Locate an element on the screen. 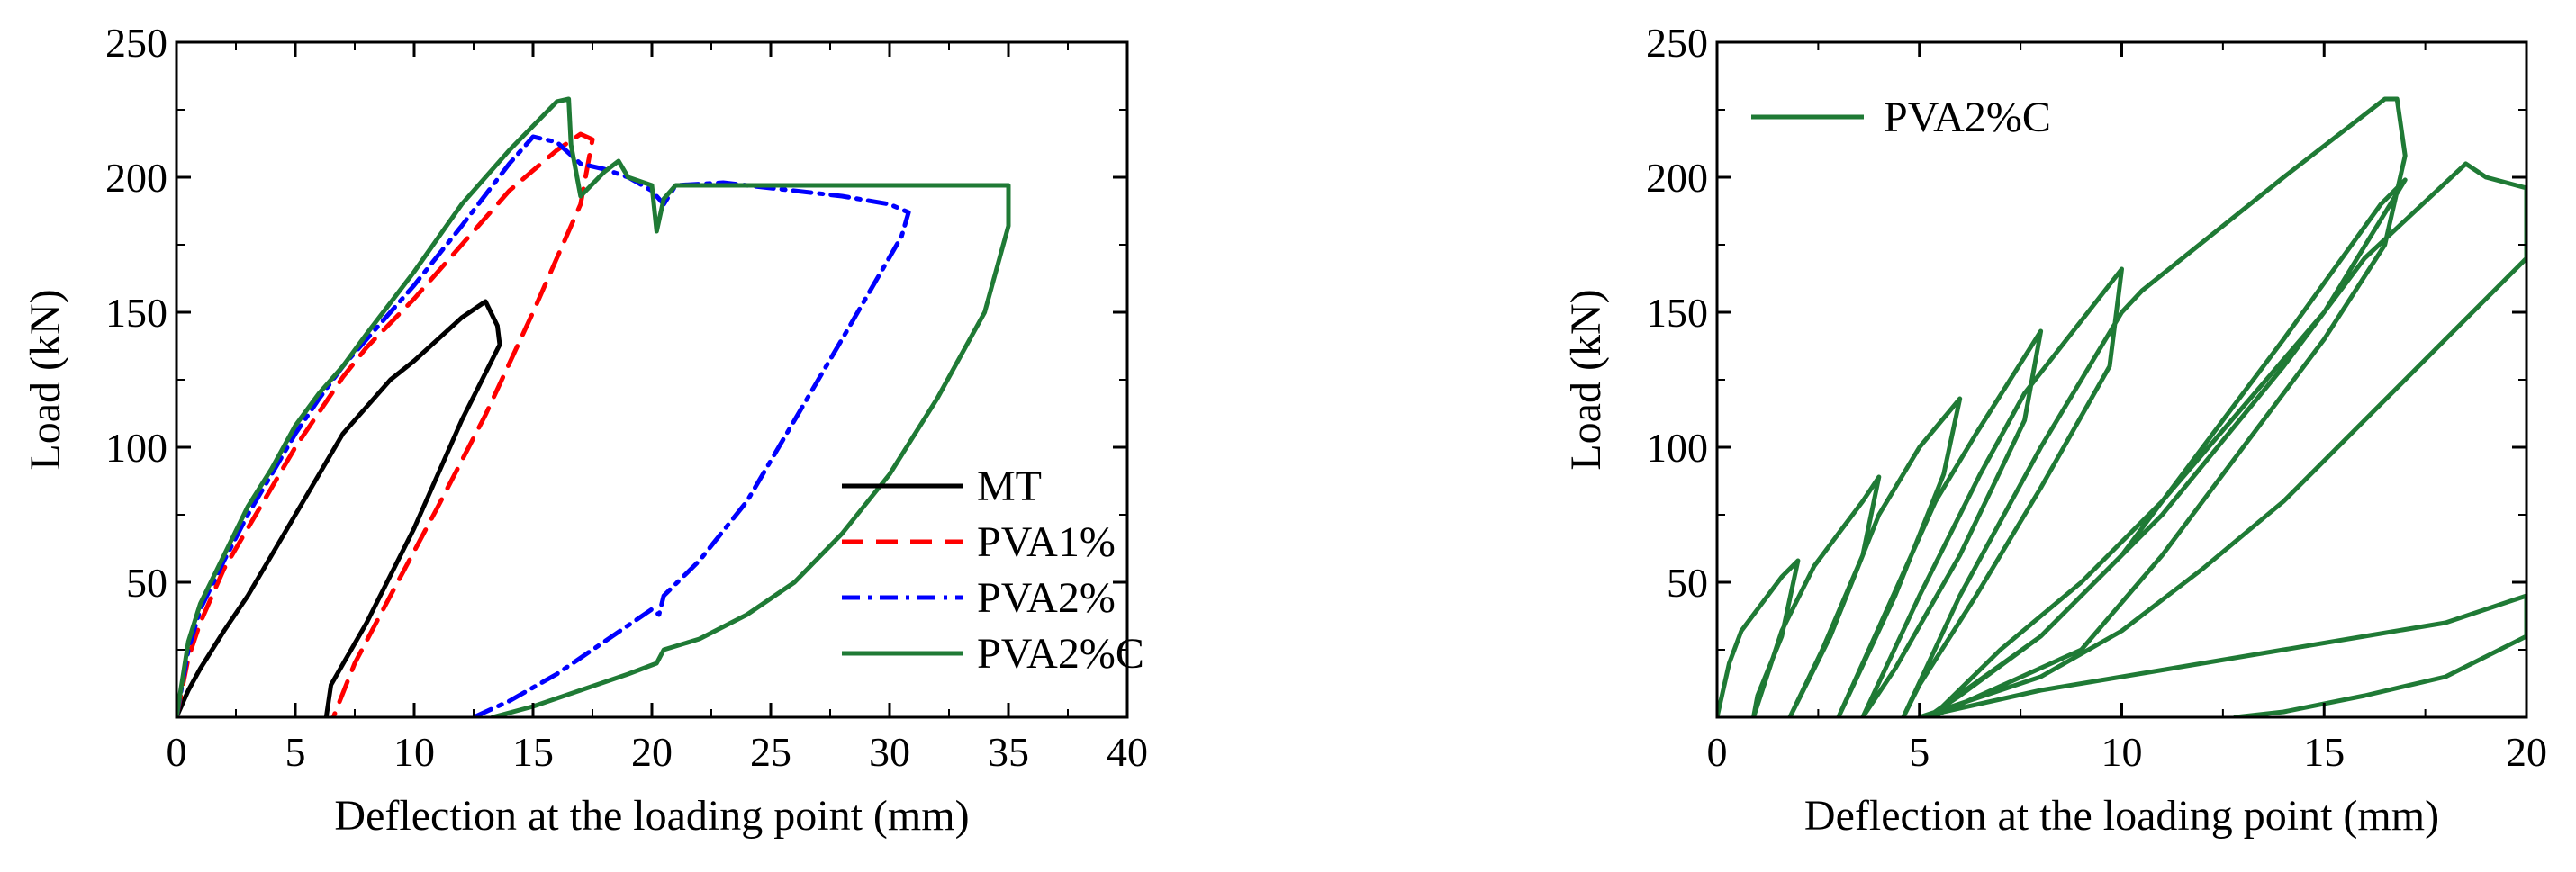  series-line-pva1- is located at coordinates (385, 424).